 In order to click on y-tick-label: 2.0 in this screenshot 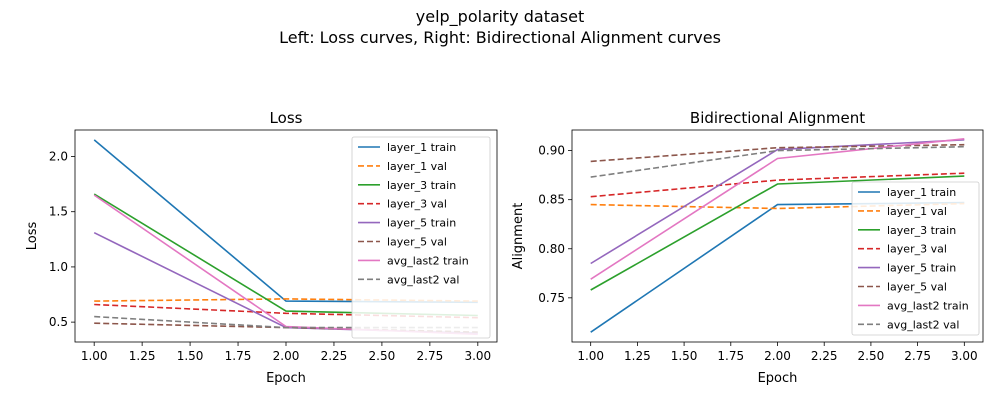, I will do `click(58, 157)`.